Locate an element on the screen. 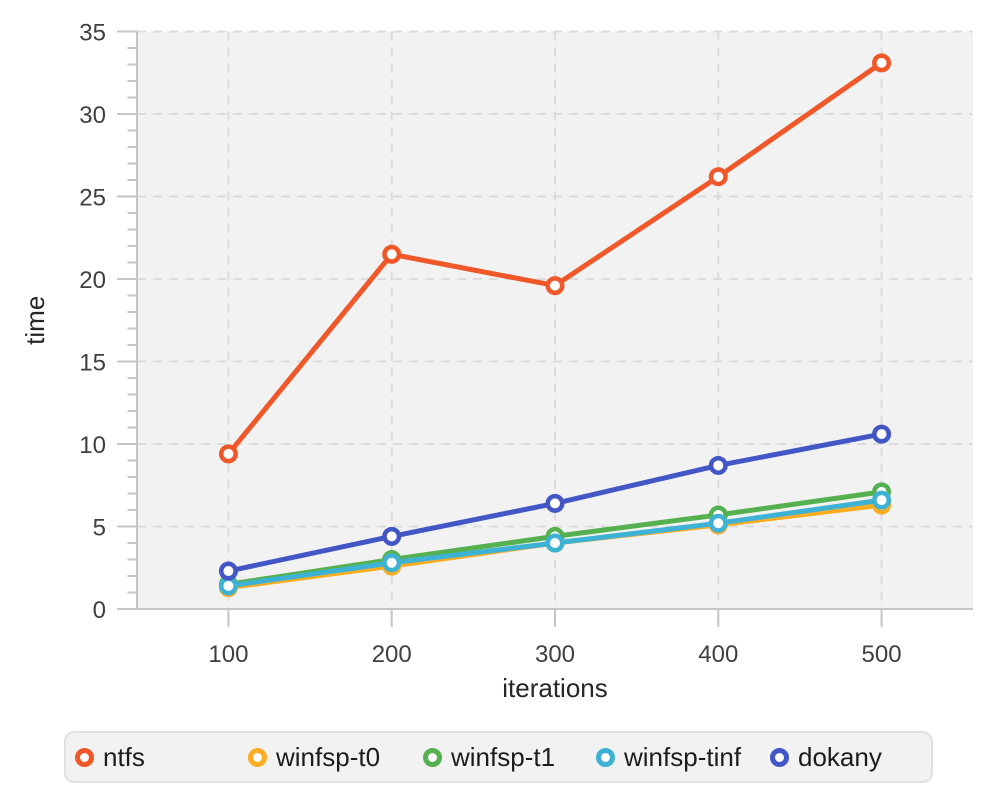  legend-label: winfsp-tinf is located at coordinates (683, 756).